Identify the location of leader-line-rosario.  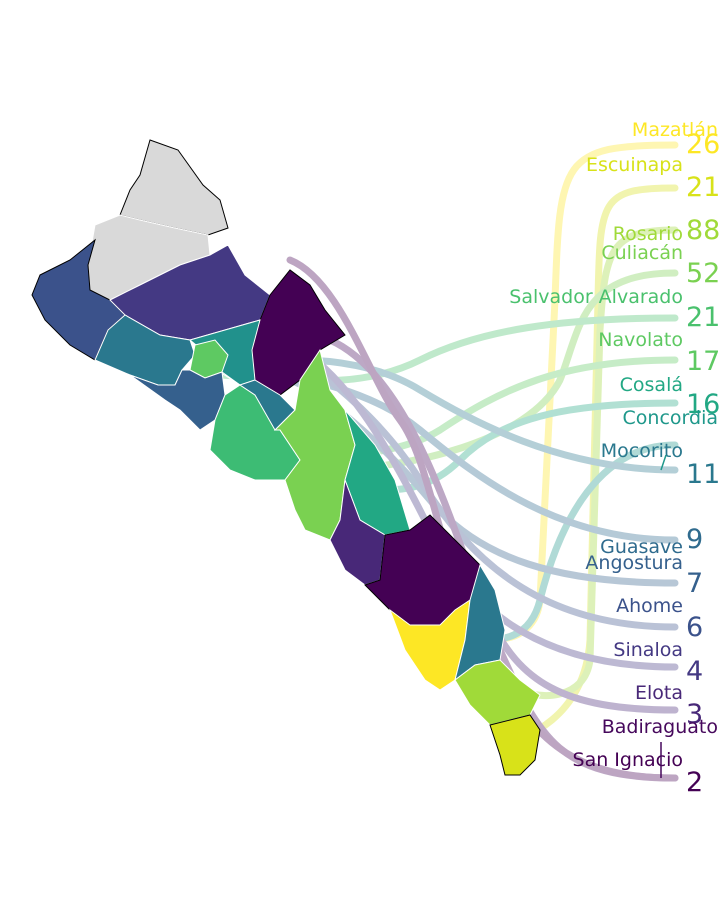
(597, 462).